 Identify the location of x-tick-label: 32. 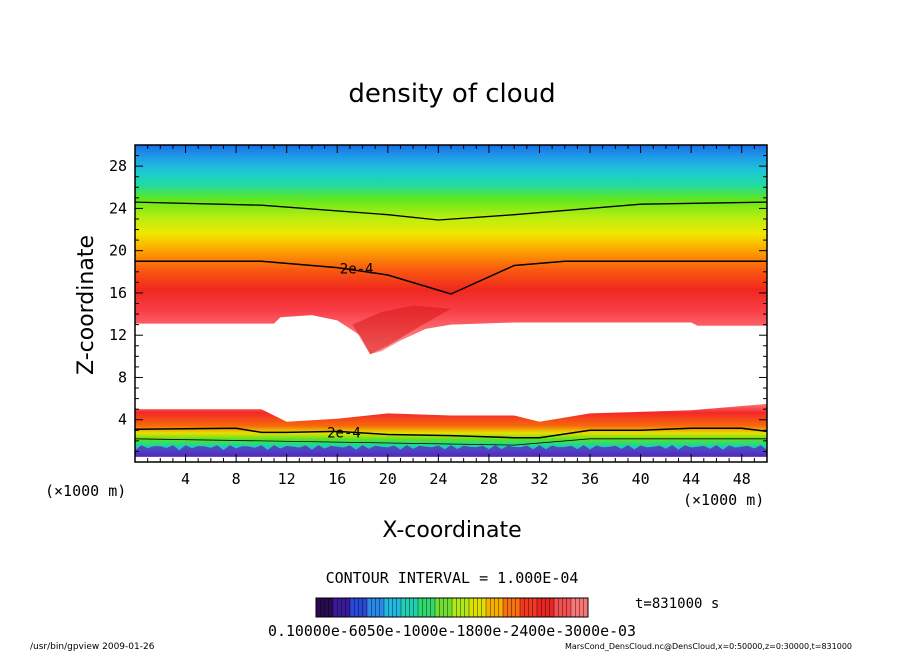
(539, 479).